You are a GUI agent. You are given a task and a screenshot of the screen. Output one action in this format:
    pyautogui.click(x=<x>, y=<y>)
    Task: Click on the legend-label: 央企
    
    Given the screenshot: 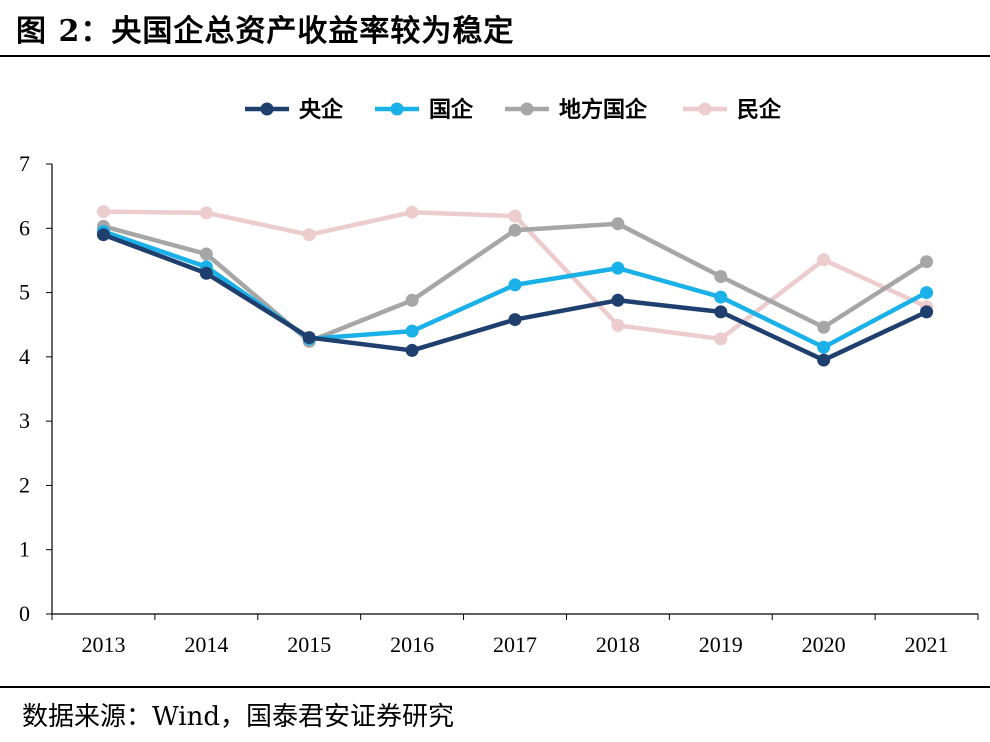 What is the action you would take?
    pyautogui.click(x=321, y=110)
    